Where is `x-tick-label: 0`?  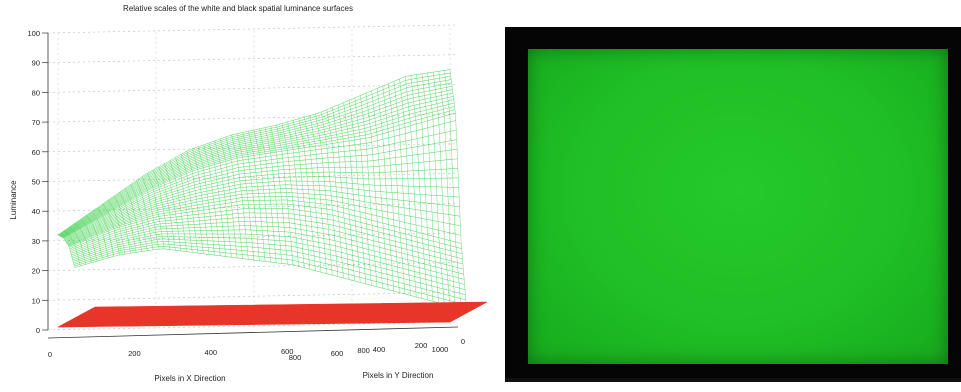
x-tick-label: 0 is located at coordinates (50, 354).